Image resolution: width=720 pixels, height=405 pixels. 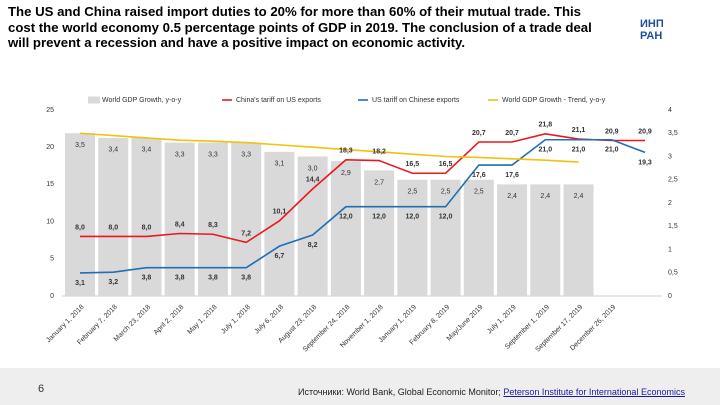 I want to click on data-label: 2,9, so click(x=346, y=173).